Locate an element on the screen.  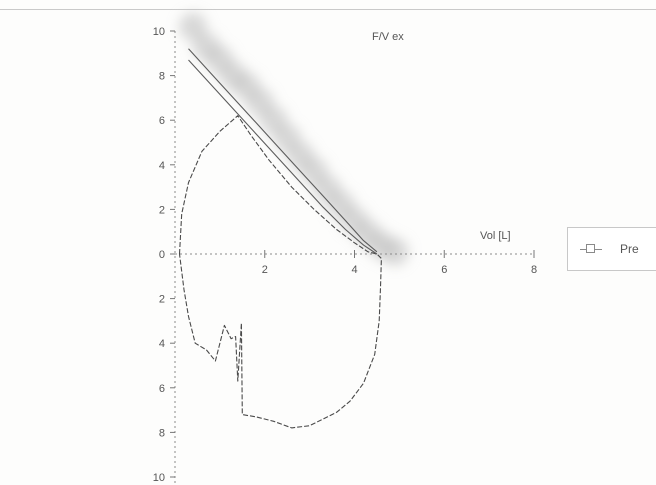
y-tick-label: 0 is located at coordinates (162, 255).